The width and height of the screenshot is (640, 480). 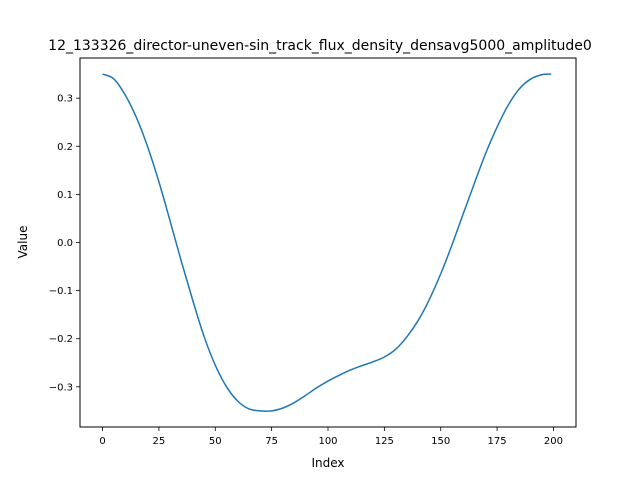 I want to click on y-axis-ticks: 0.3 0.2 0.1 0.0 −0.1 −0.2 −0.3, so click(x=64, y=243).